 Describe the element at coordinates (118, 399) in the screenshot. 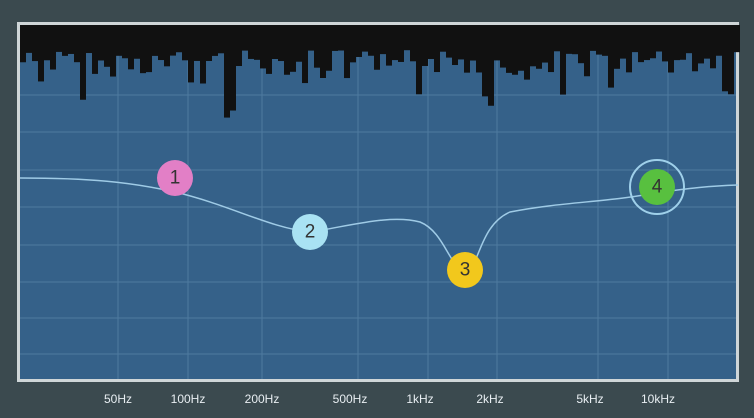

I see `freq-label: 50Hz` at that location.